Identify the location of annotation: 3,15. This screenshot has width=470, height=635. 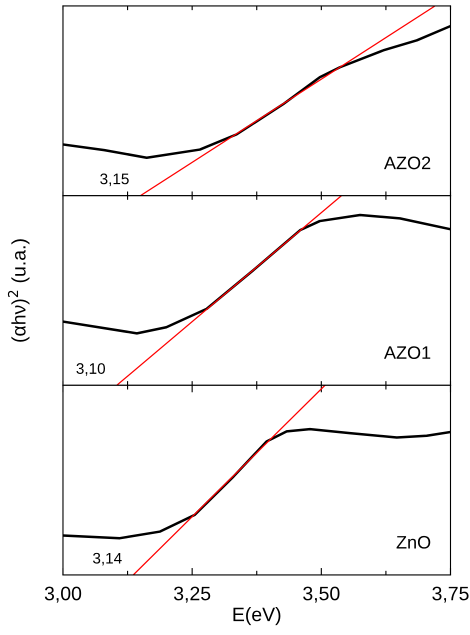
(114, 179).